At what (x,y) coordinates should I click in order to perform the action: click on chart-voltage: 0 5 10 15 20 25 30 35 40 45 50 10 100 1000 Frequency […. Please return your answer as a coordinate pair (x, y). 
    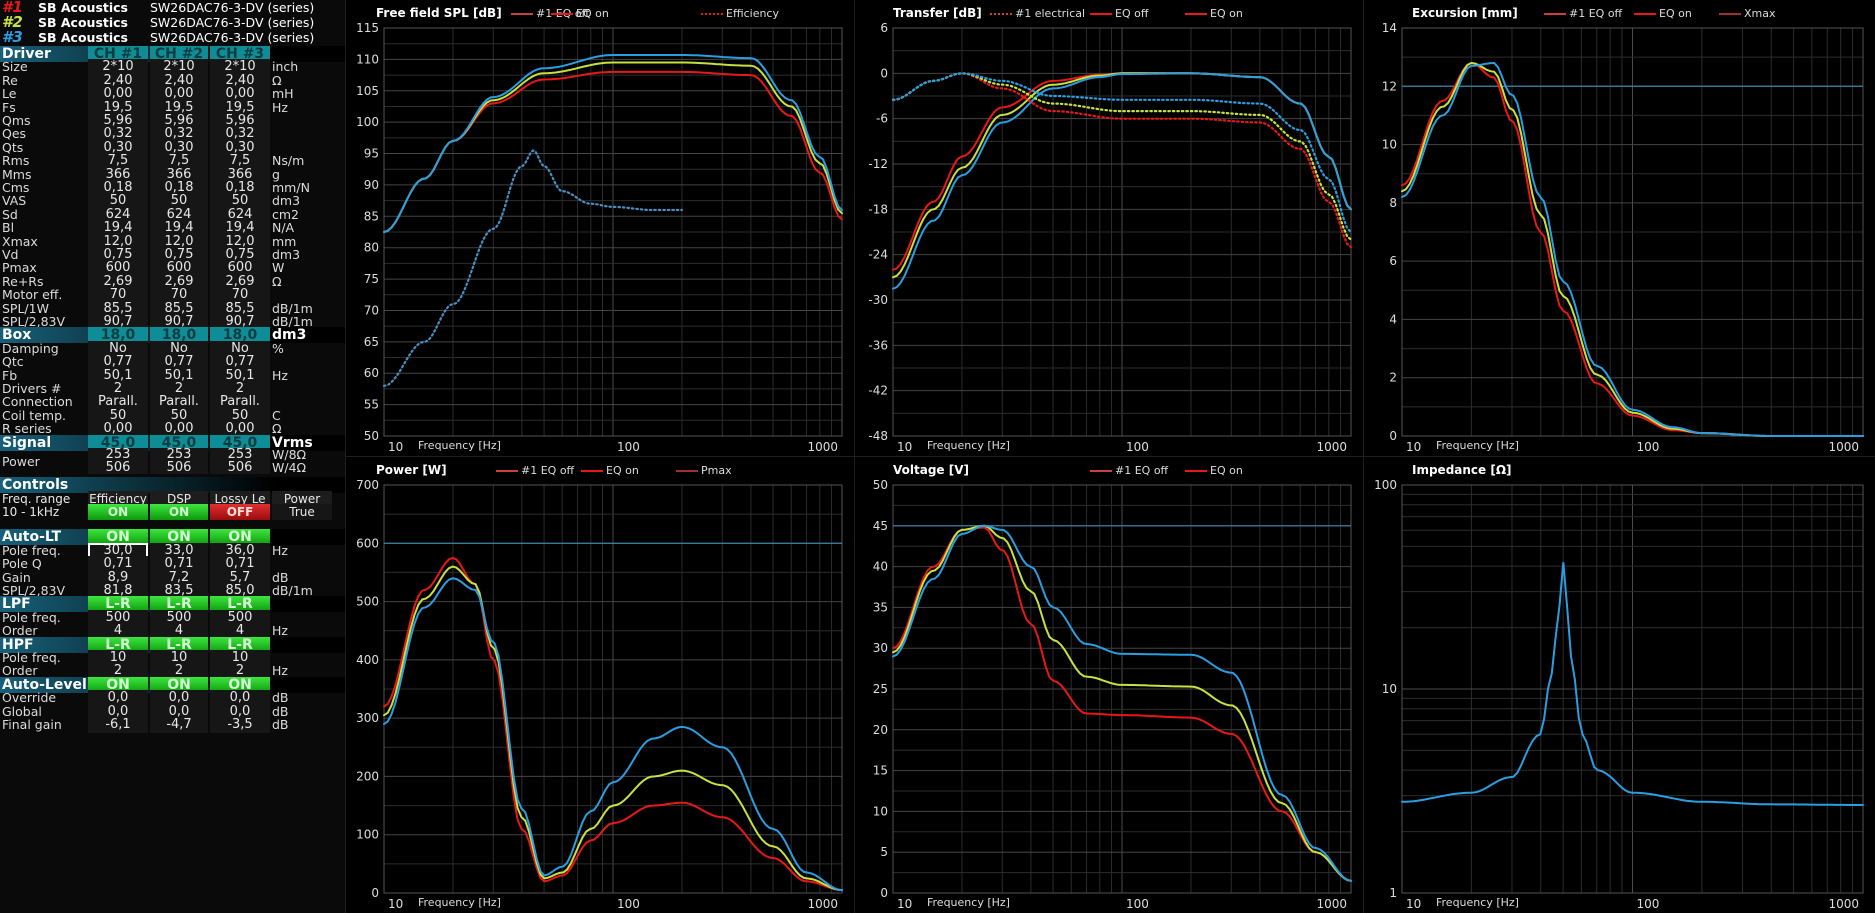
    Looking at the image, I should click on (1109, 685).